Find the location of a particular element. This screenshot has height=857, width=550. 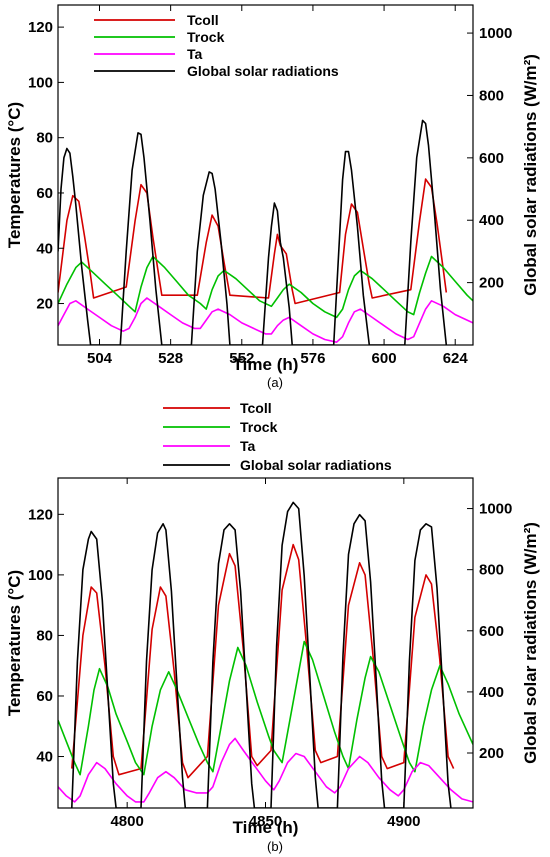

x-tick-label: 576 is located at coordinates (312, 358).